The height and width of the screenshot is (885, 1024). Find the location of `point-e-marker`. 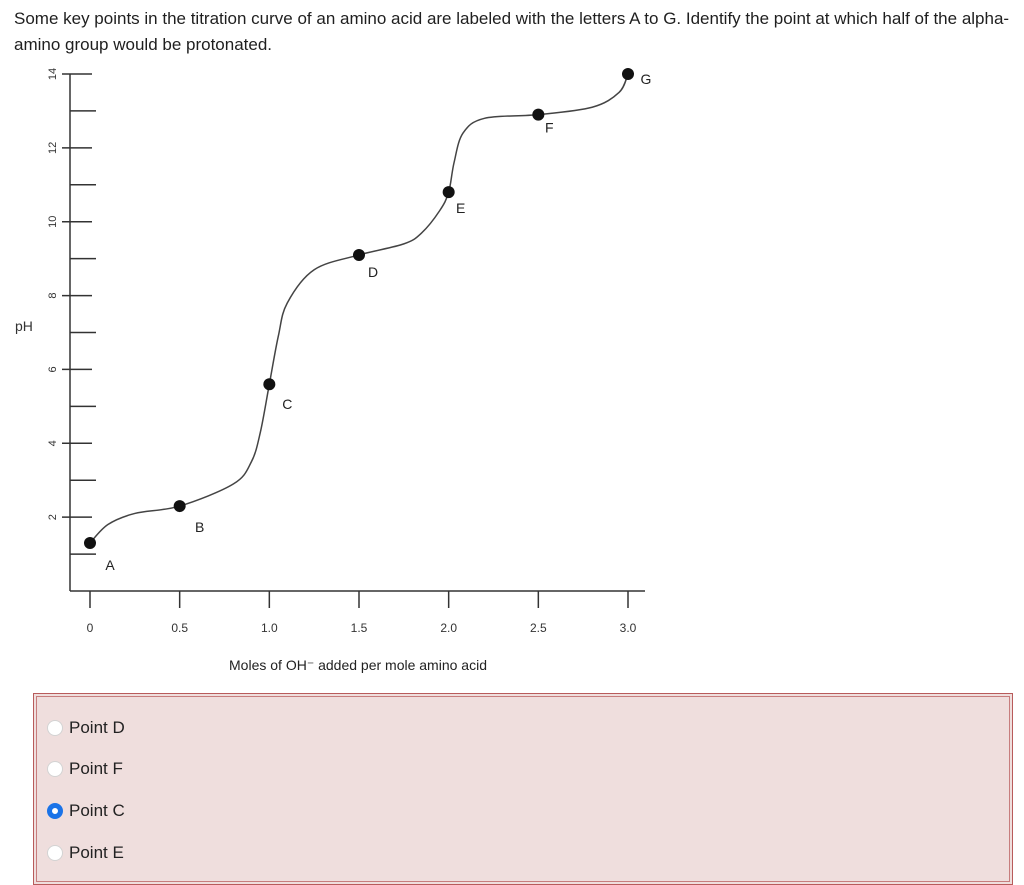

point-e-marker is located at coordinates (448, 192).